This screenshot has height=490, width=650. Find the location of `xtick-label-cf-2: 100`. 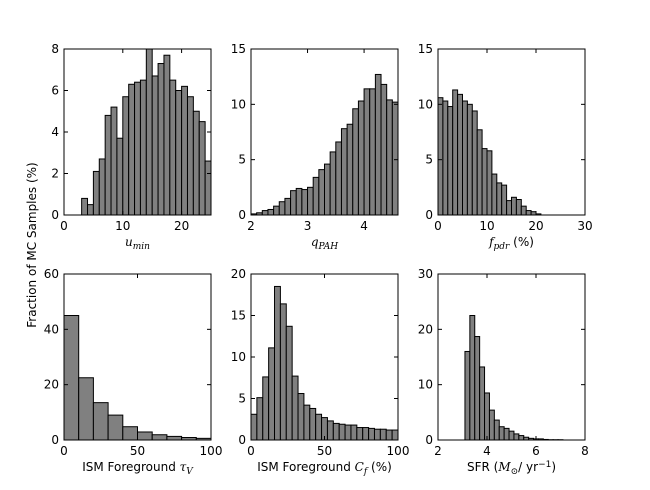

xtick-label-cf-2: 100 is located at coordinates (398, 451).